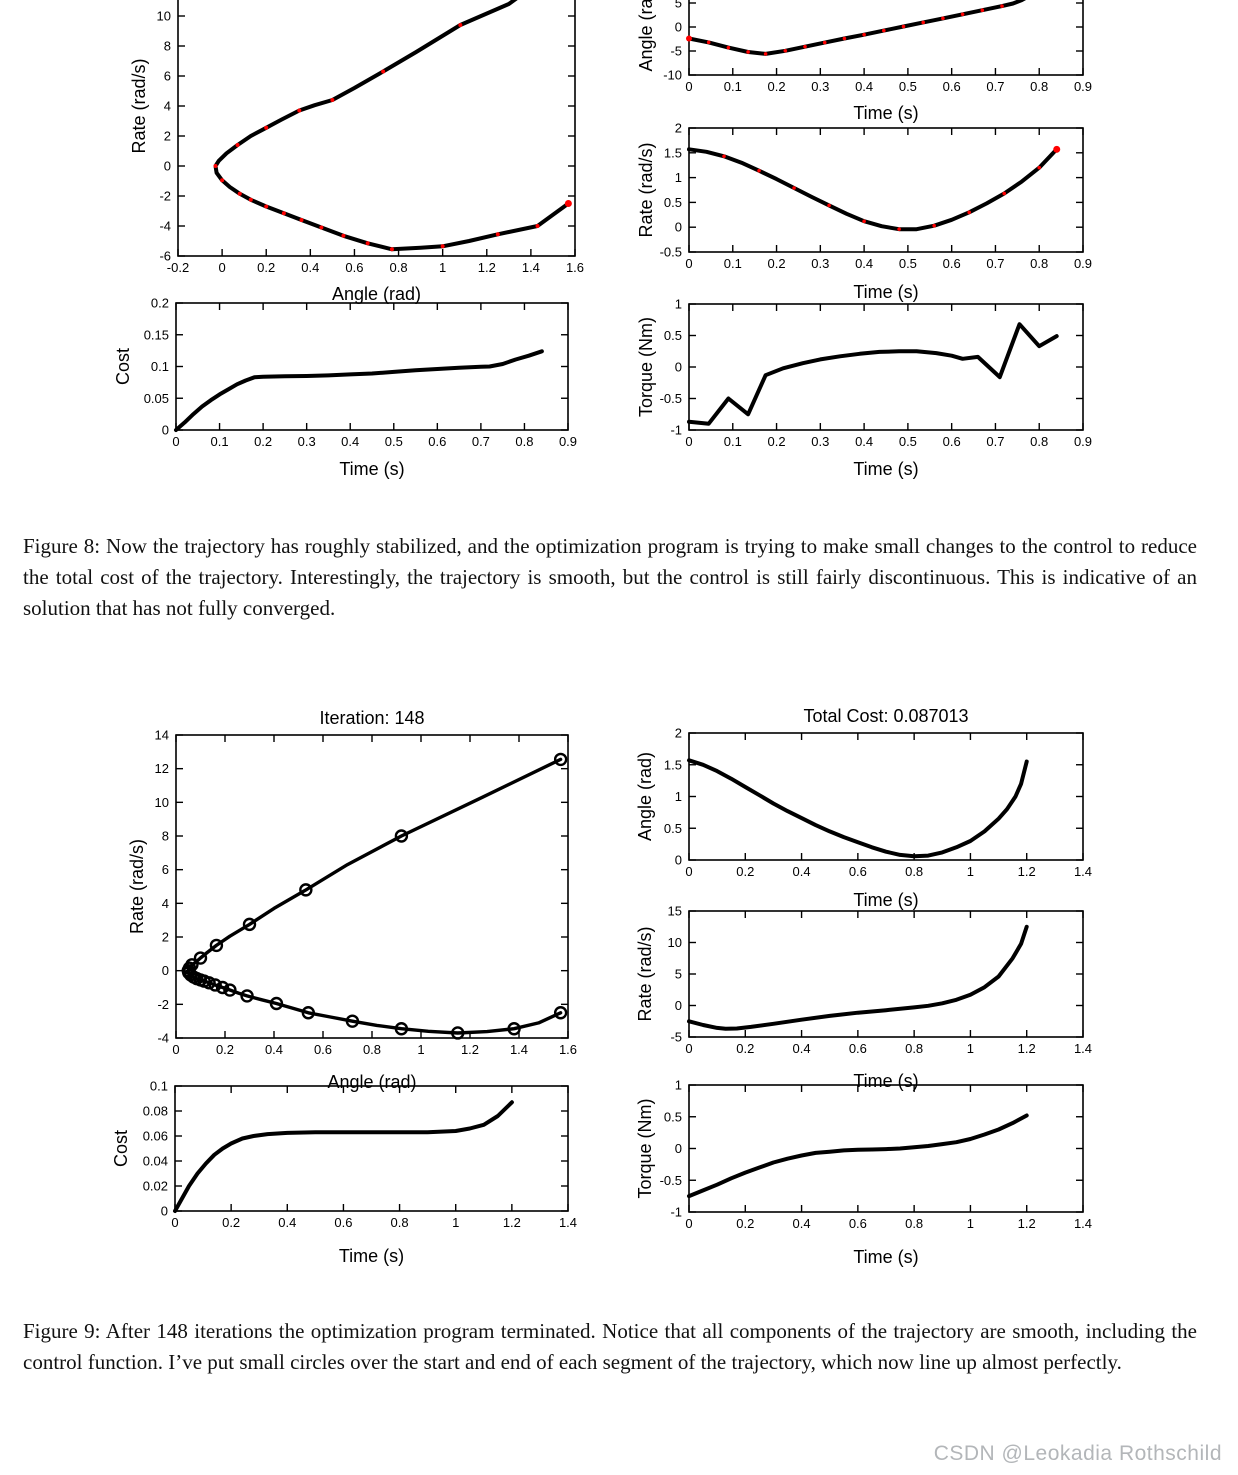 This screenshot has height=1475, width=1238. Describe the element at coordinates (858, 1048) in the screenshot. I see `fig9-rate-xtick-label: 0.6` at that location.